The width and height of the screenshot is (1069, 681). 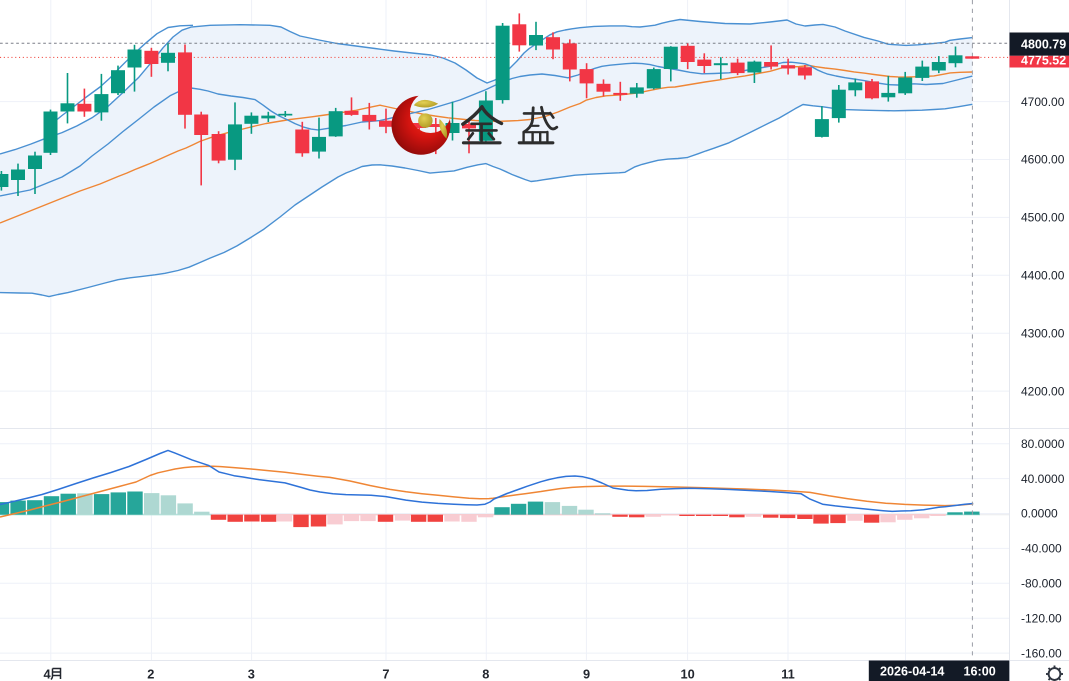 What do you see at coordinates (251, 674) in the screenshot?
I see `svg-text: 3` at bounding box center [251, 674].